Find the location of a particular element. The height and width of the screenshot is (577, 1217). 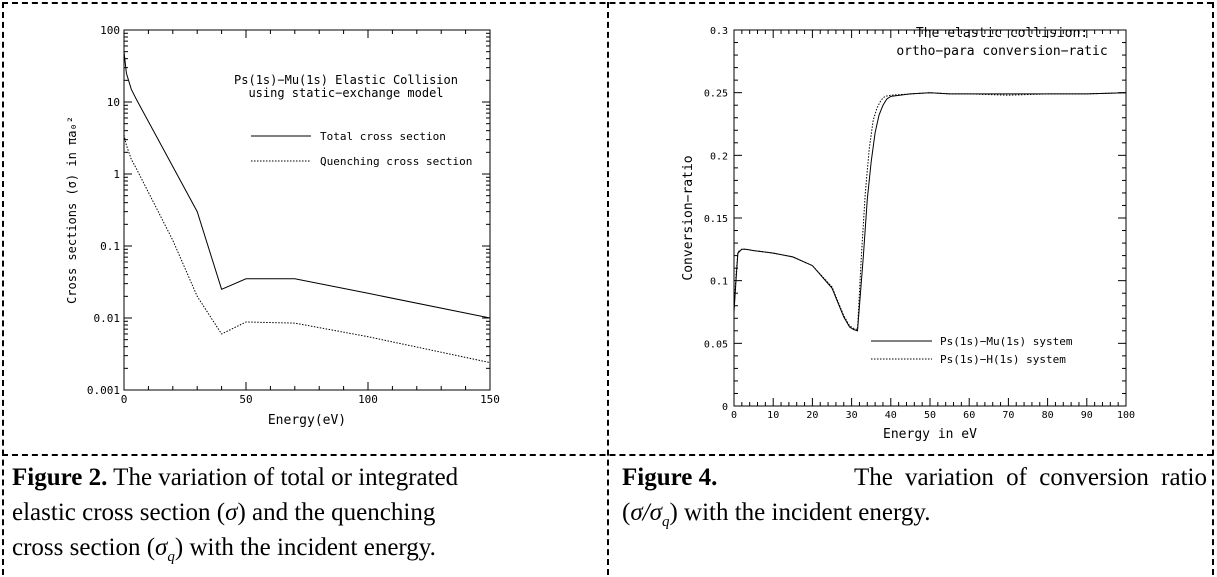

x-tick-label: 30 is located at coordinates (852, 415).